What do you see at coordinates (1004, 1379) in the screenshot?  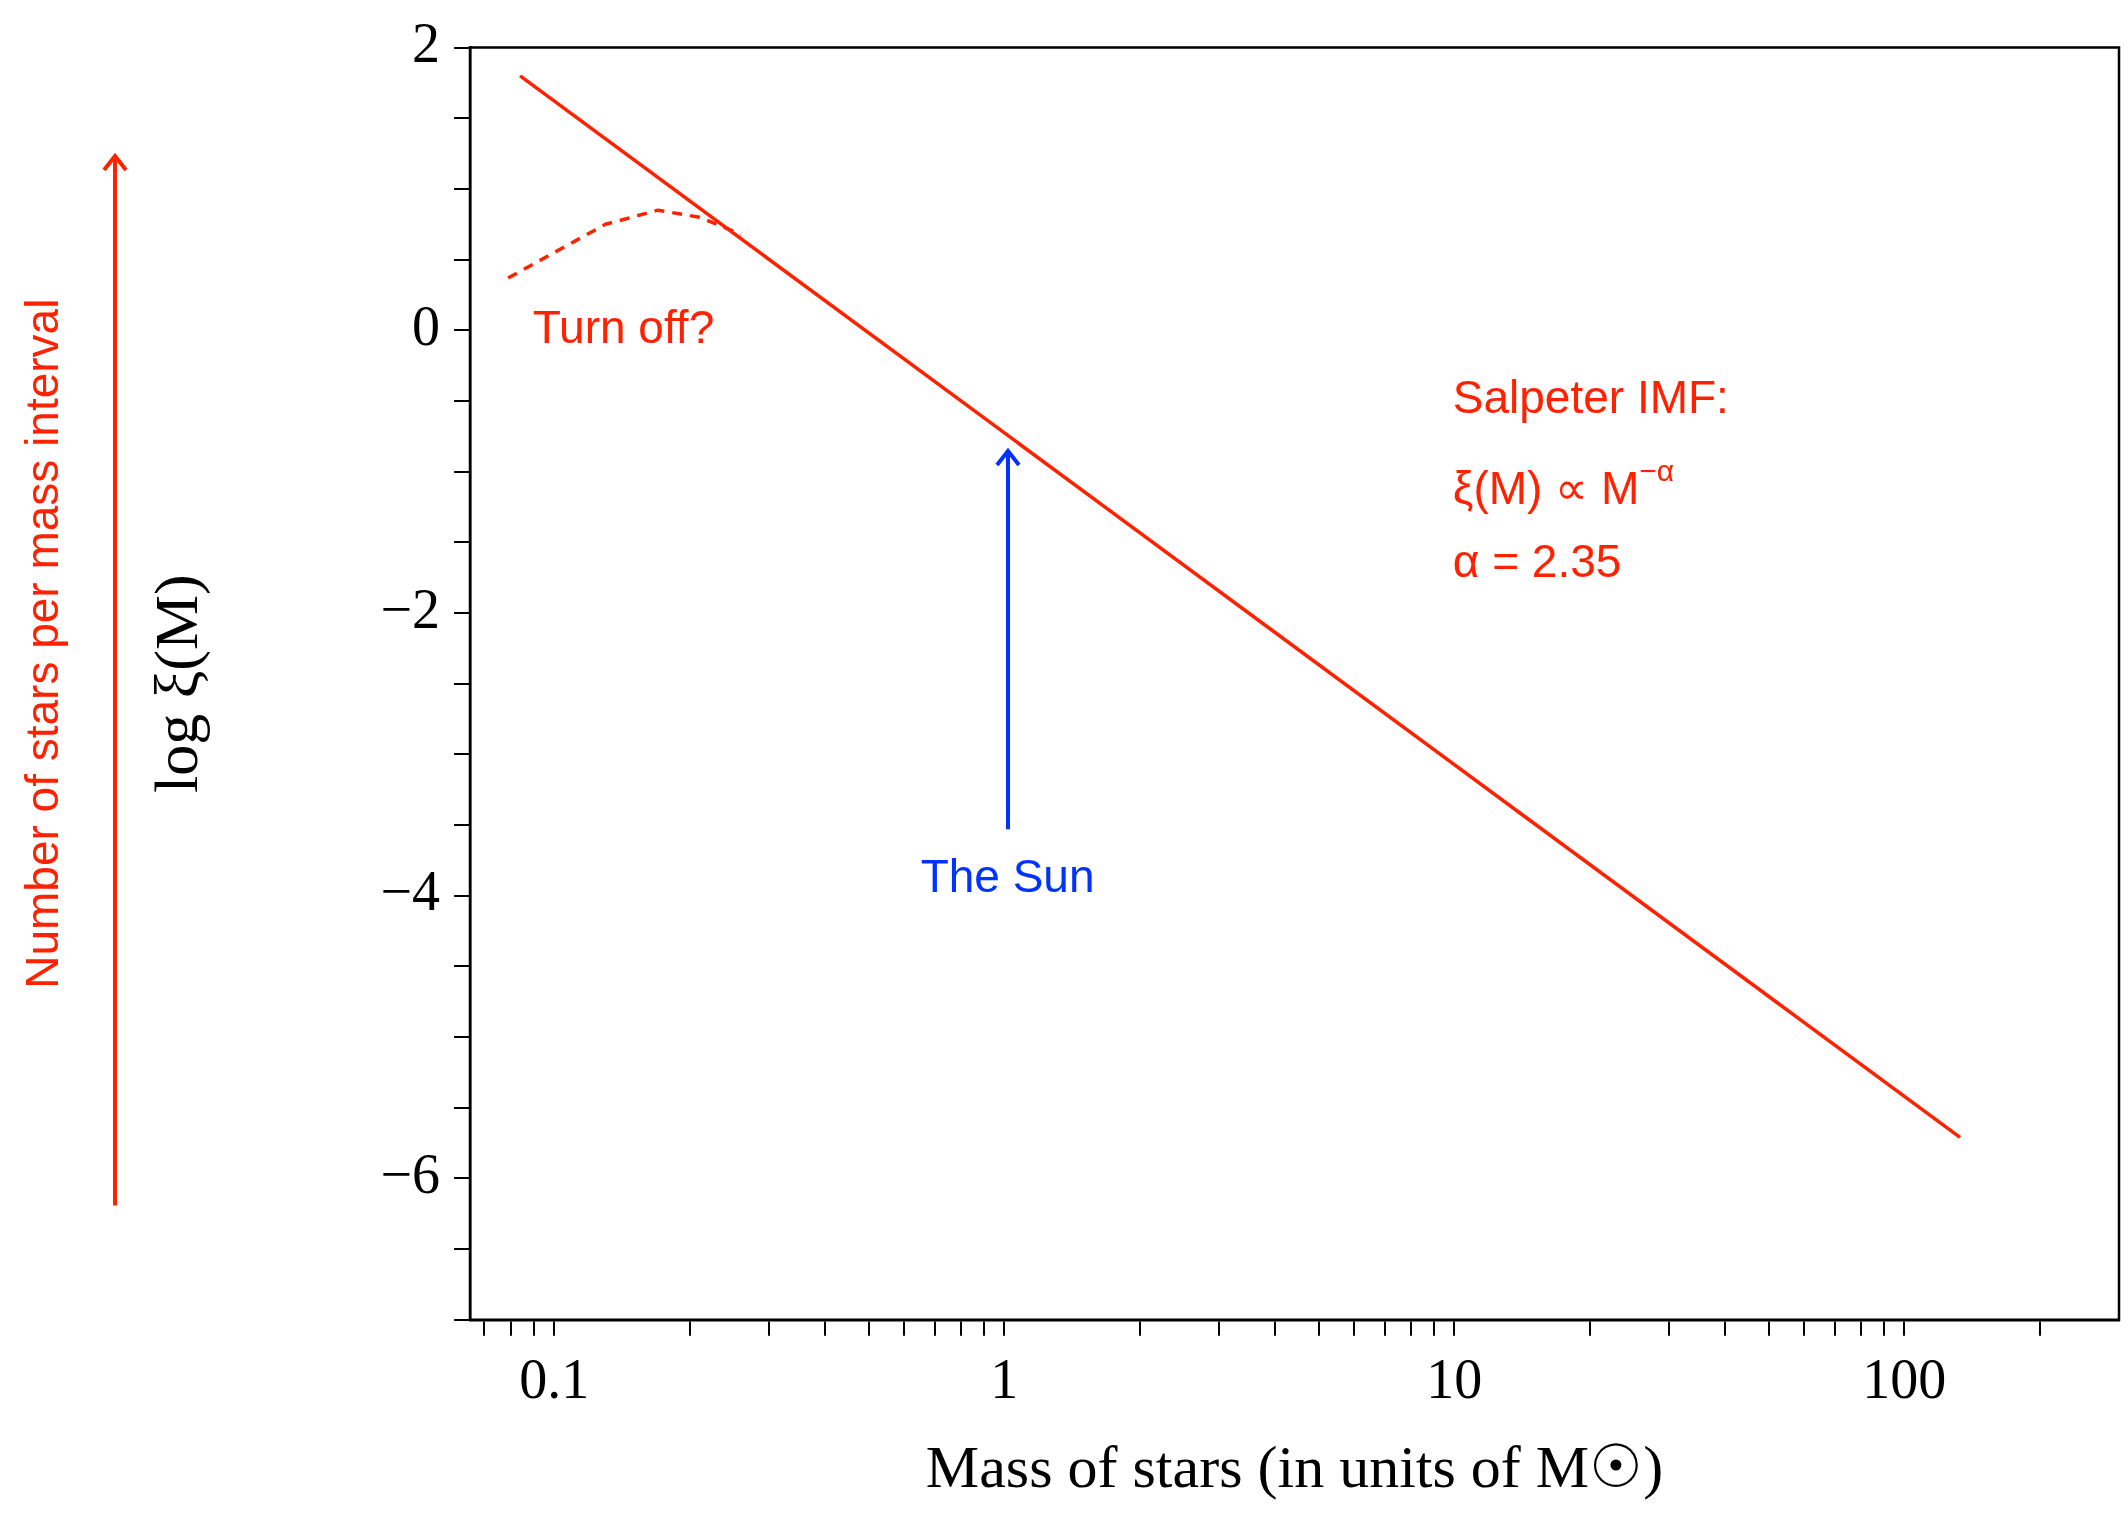 I see `x-tick-label: 1` at bounding box center [1004, 1379].